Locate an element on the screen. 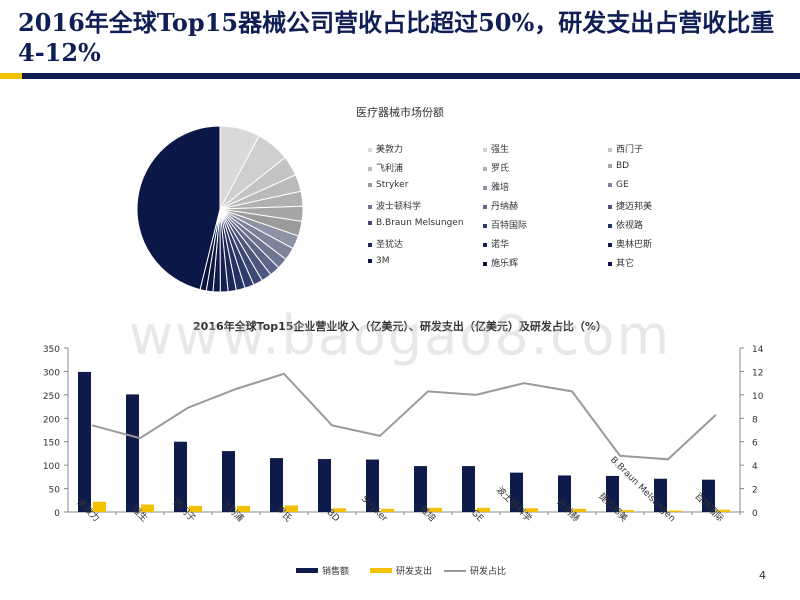  pie-legend-item: 美敦力 is located at coordinates (385, 148).